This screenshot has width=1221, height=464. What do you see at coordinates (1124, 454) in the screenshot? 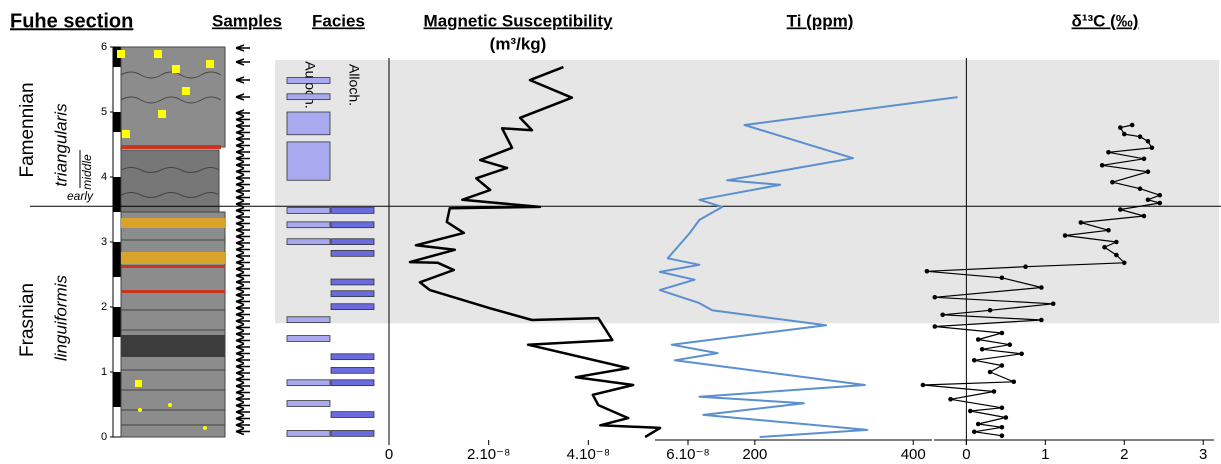
I see `x-tick-label: 2` at bounding box center [1124, 454].